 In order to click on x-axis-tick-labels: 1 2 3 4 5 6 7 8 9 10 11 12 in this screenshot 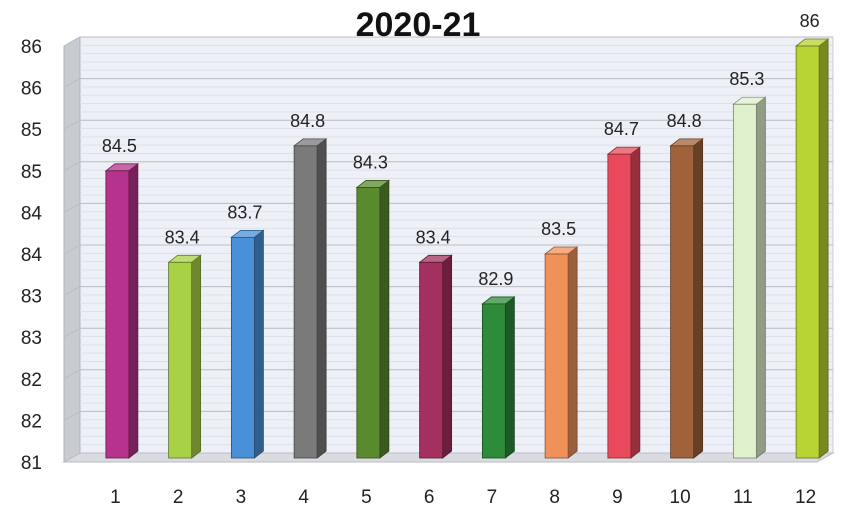, I will do `click(463, 497)`.